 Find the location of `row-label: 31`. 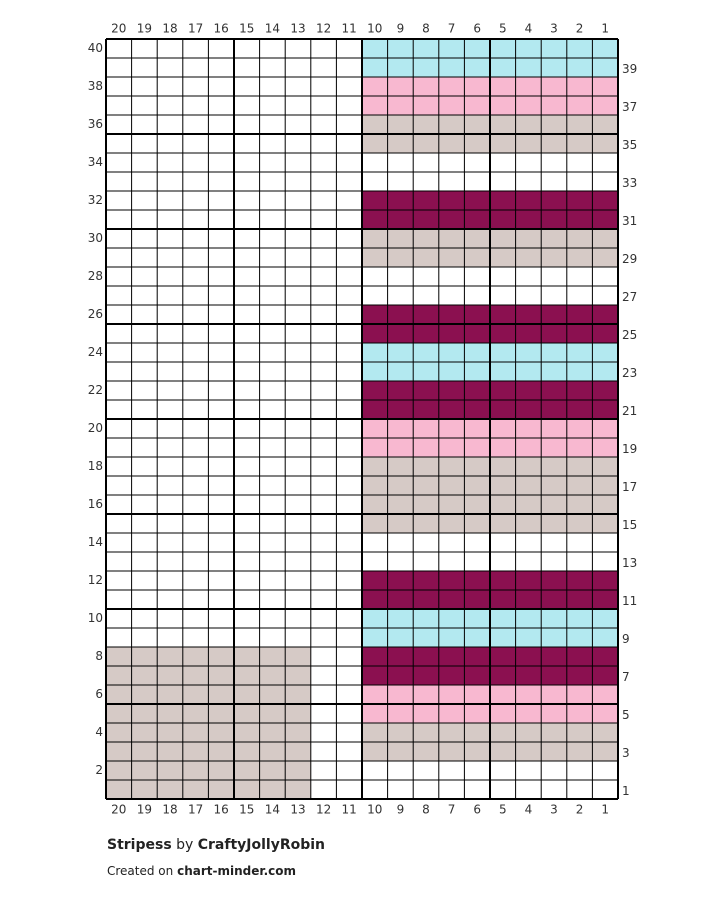

row-label: 31 is located at coordinates (629, 221).